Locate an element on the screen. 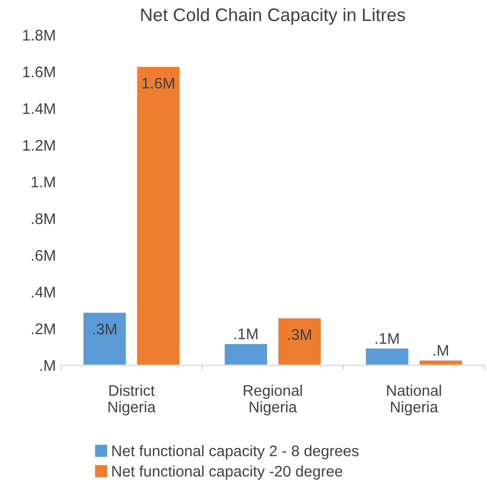  legend-label: Net functional capacity -20 degree is located at coordinates (227, 472).